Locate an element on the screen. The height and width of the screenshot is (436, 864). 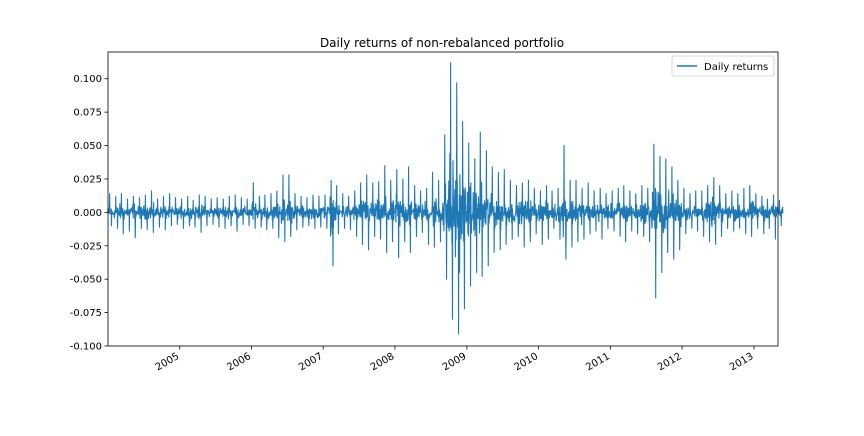
legend: Daily returns is located at coordinates (723, 66).